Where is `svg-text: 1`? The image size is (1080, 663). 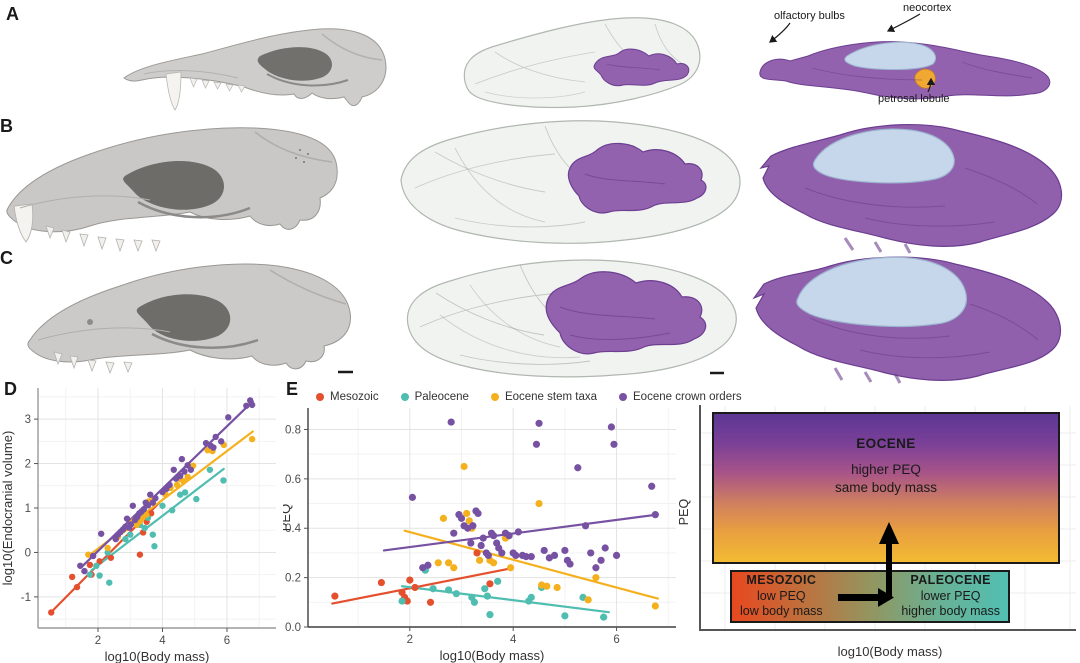 svg-text: 1 is located at coordinates (28, 509).